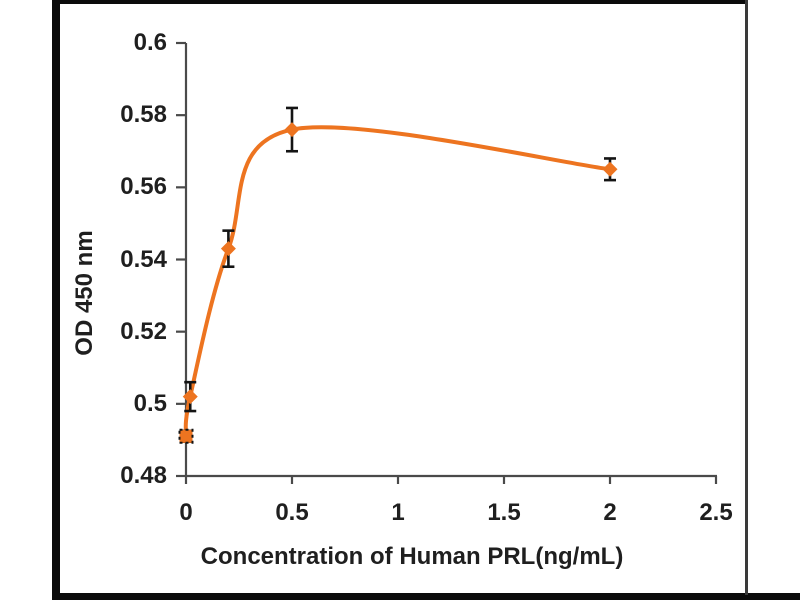 This screenshot has width=800, height=600. Describe the element at coordinates (412, 556) in the screenshot. I see `x-axis-title: Concentration of Human PRL(ng/mL)` at that location.